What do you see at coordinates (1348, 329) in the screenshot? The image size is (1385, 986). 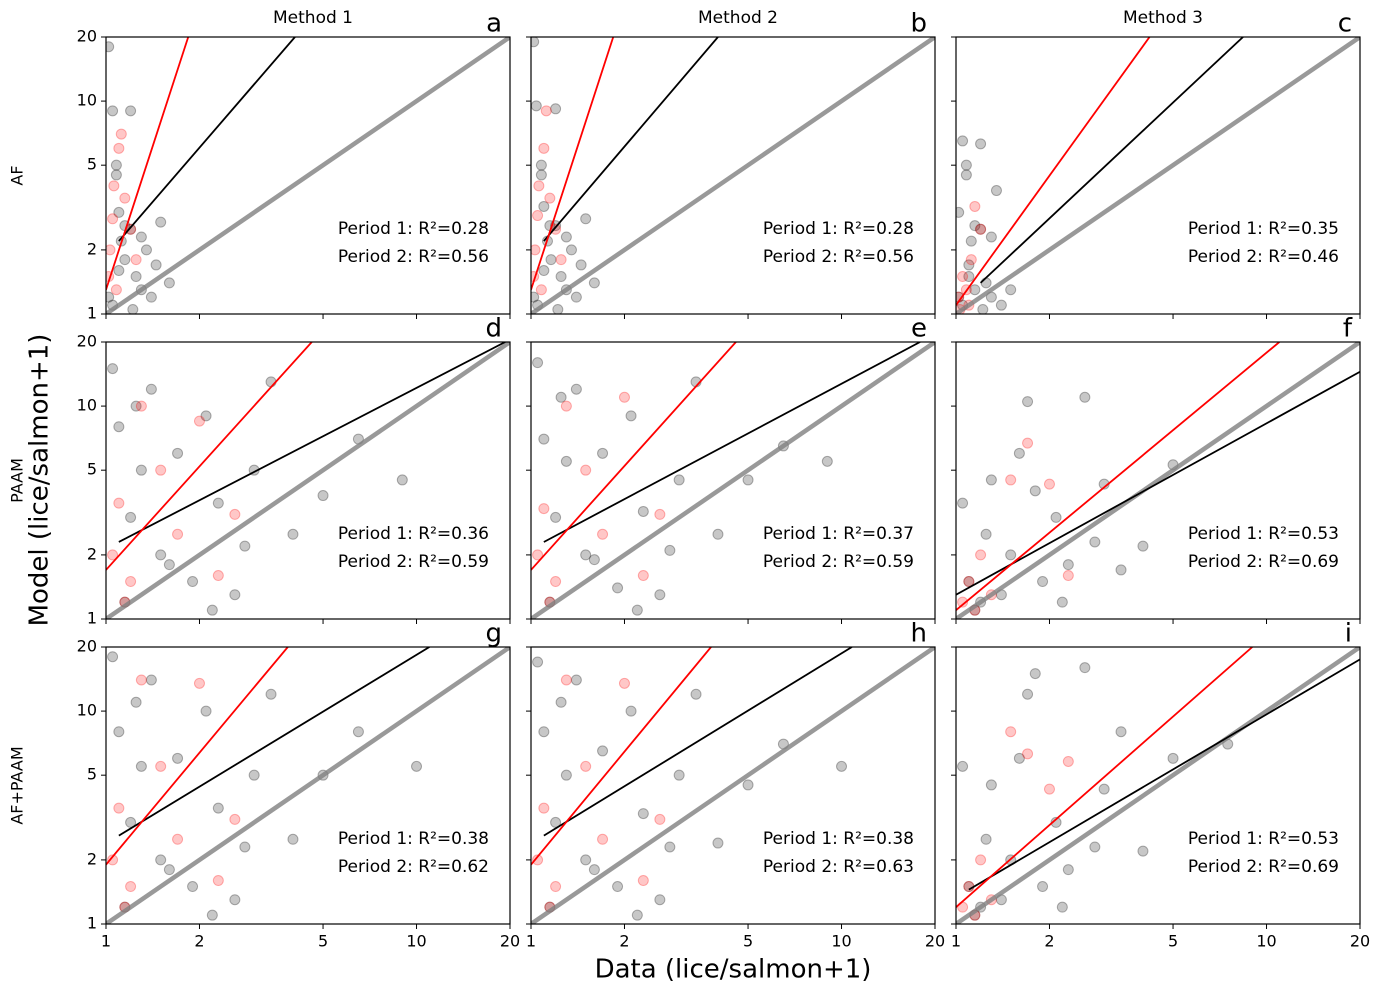 I see `panel-label: f` at bounding box center [1348, 329].